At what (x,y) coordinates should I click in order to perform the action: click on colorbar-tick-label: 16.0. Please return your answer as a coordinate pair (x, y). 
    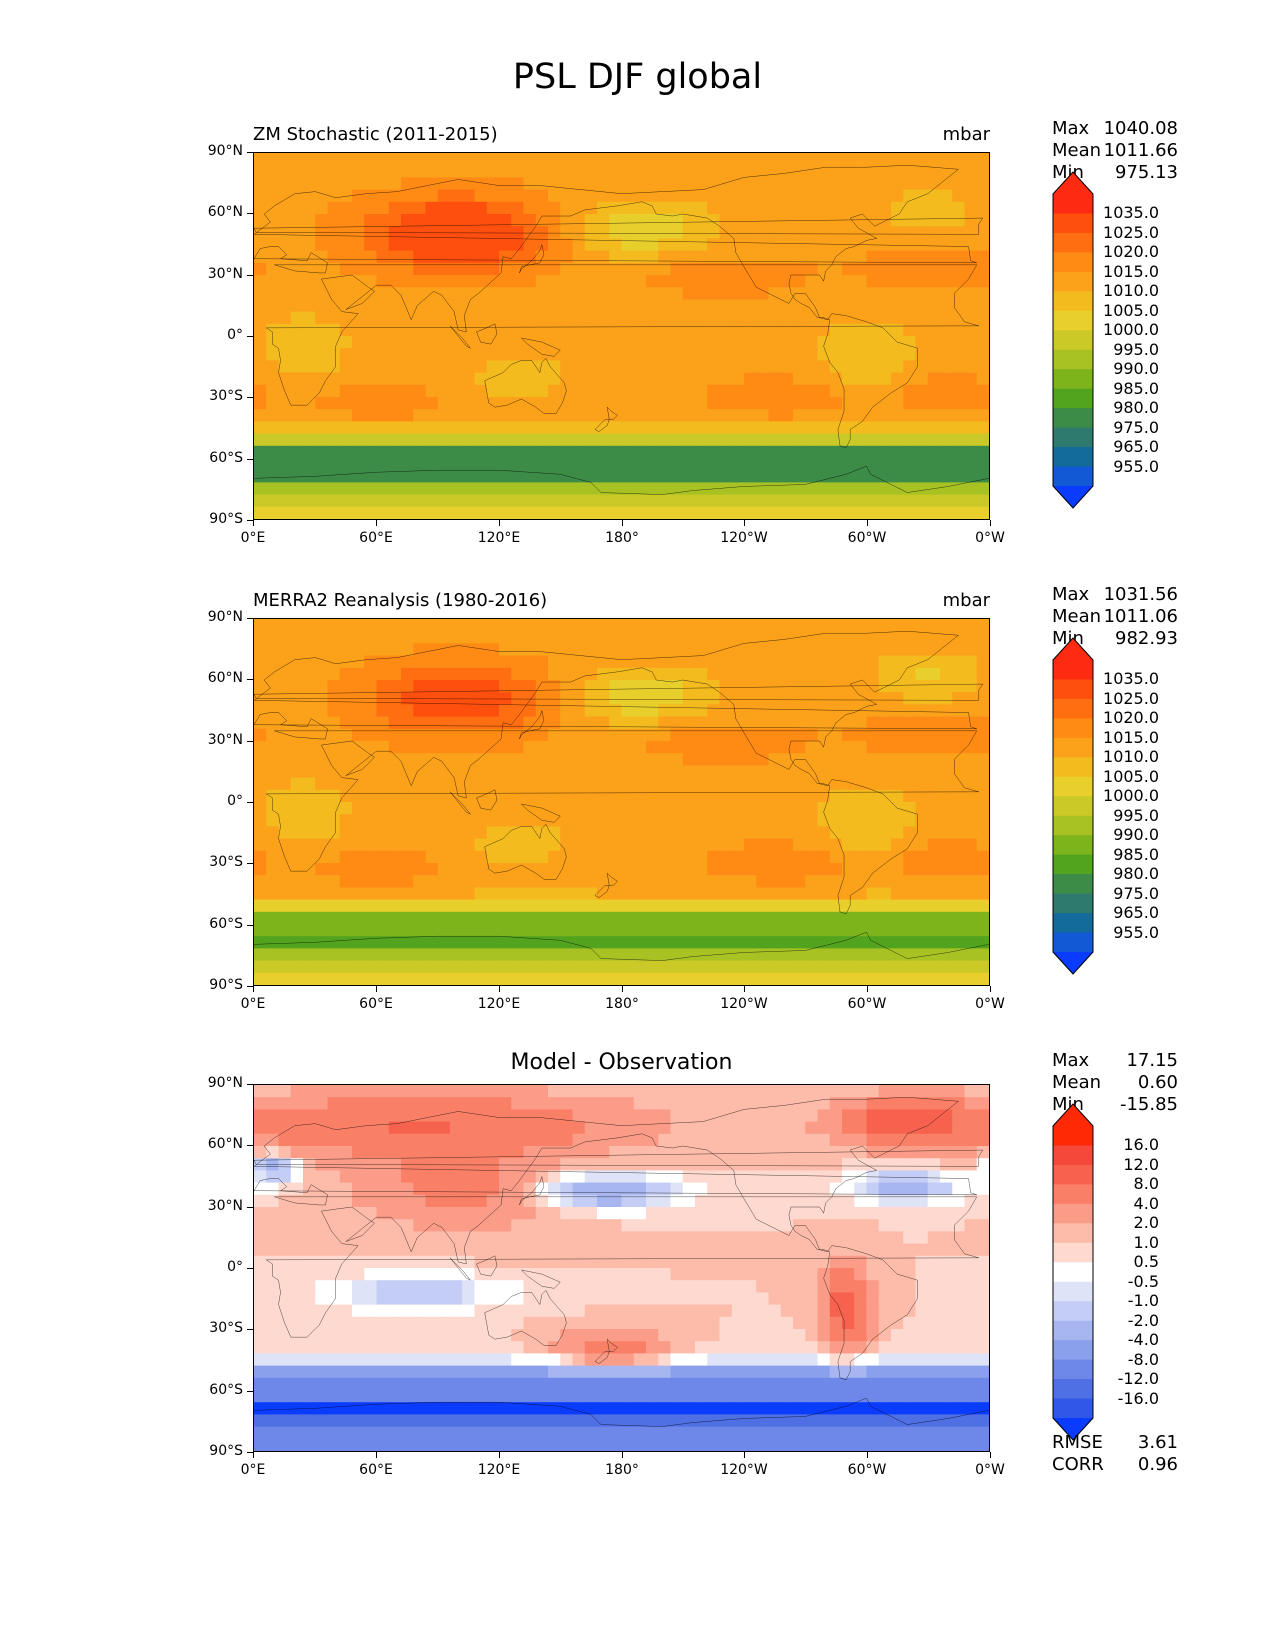
    Looking at the image, I should click on (1141, 1144).